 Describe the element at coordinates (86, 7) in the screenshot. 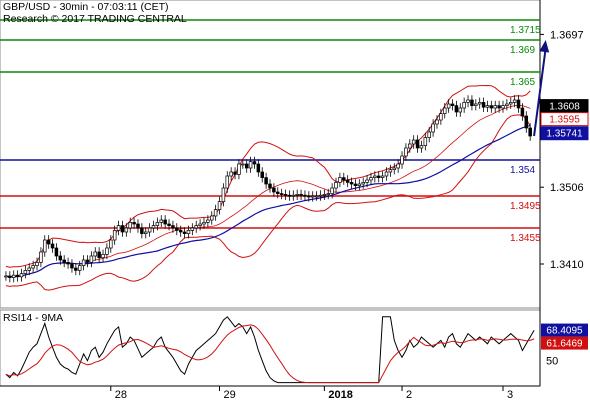

I see `chart-title: GBP/USD - 30min - 07:03:11 (CET)` at that location.